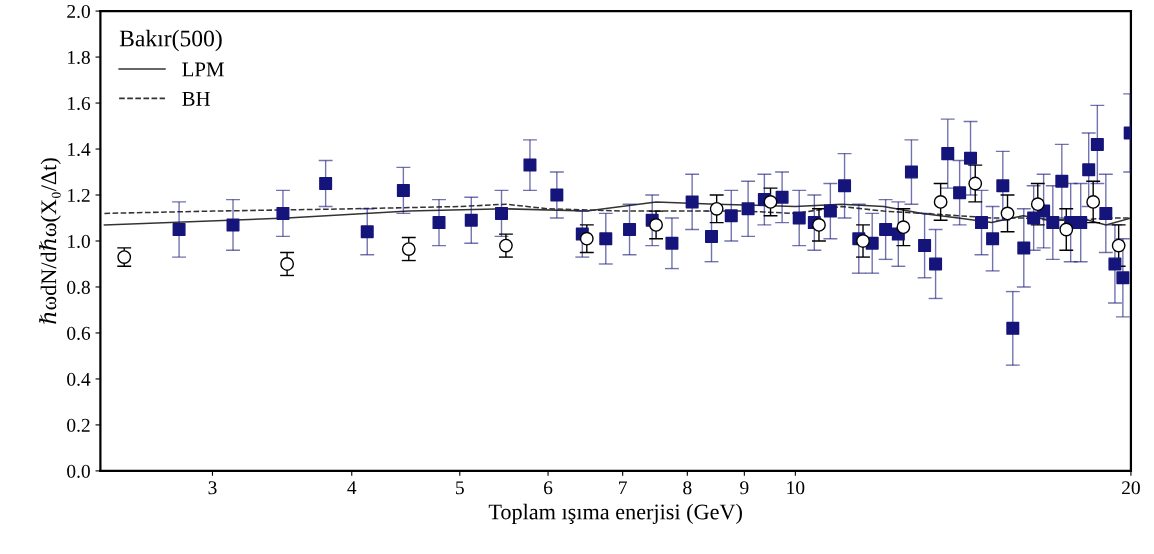  Describe the element at coordinates (170, 40) in the screenshot. I see `legend-title: Bakır(500)` at that location.